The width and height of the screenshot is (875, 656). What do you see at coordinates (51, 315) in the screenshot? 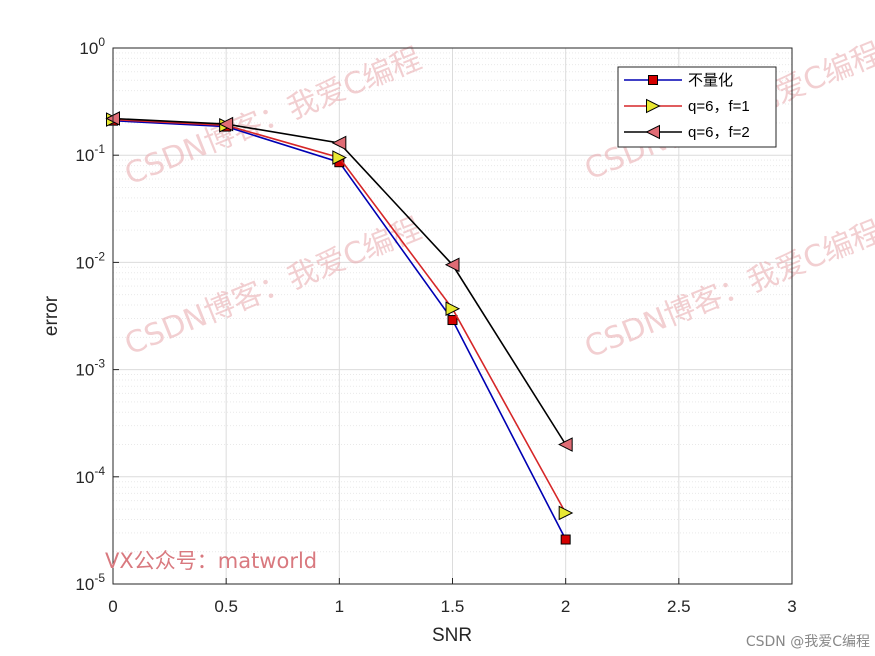
I see `y-axis-label: error` at bounding box center [51, 315].